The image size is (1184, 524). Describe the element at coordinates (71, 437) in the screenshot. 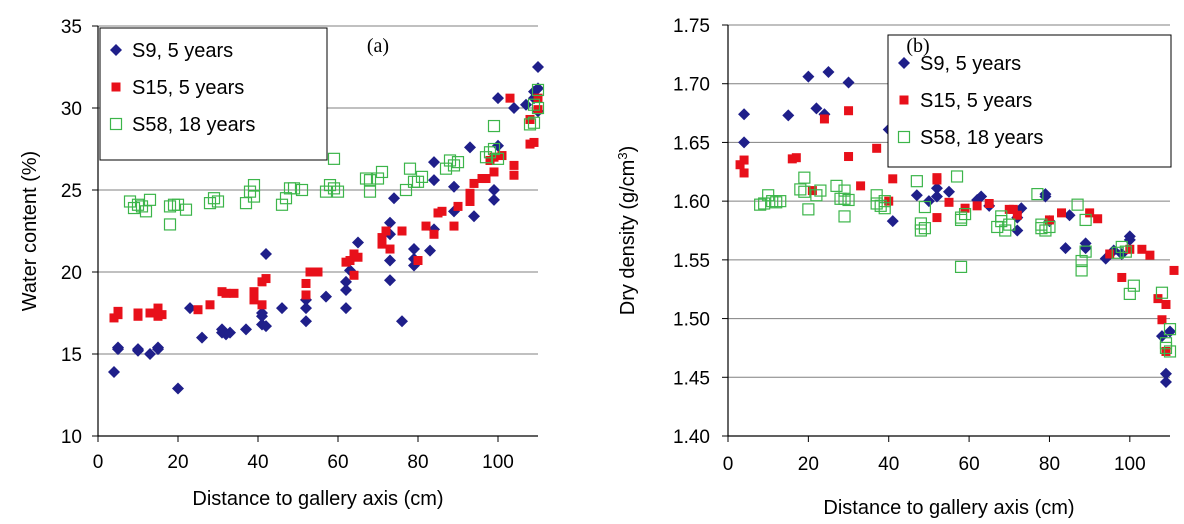

I see `y-tick-label: 10` at that location.